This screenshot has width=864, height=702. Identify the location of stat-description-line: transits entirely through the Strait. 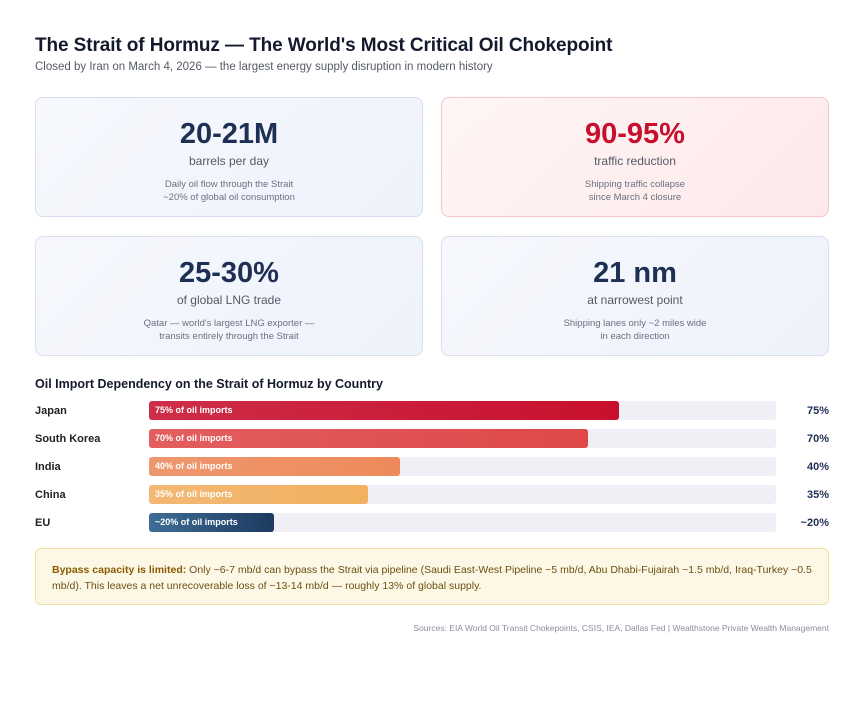
(229, 336).